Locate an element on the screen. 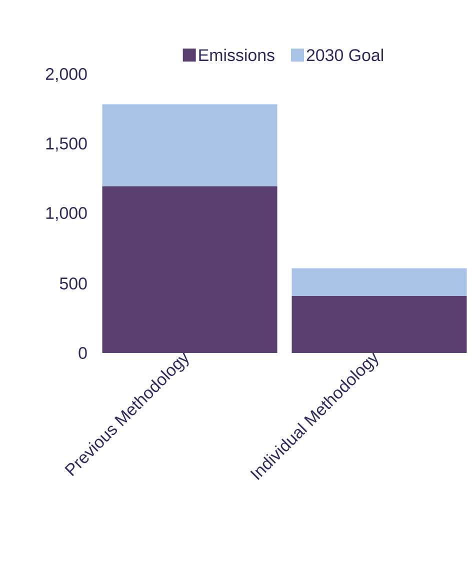  legend-label: 2030 Goal is located at coordinates (344, 55).